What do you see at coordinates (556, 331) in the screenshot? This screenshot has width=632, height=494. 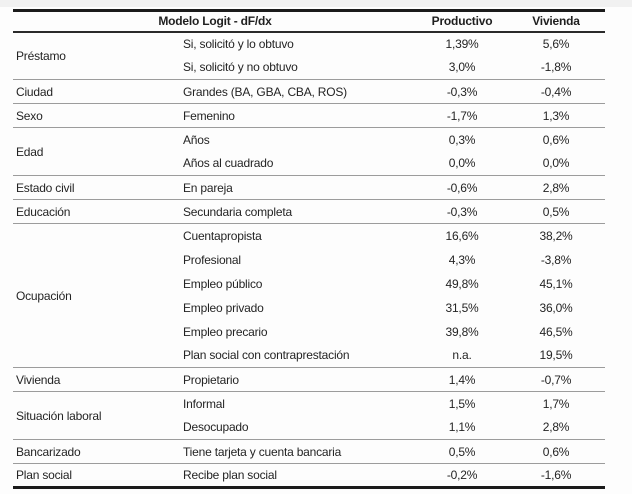 I see `value-vivienda: 46,5%` at bounding box center [556, 331].